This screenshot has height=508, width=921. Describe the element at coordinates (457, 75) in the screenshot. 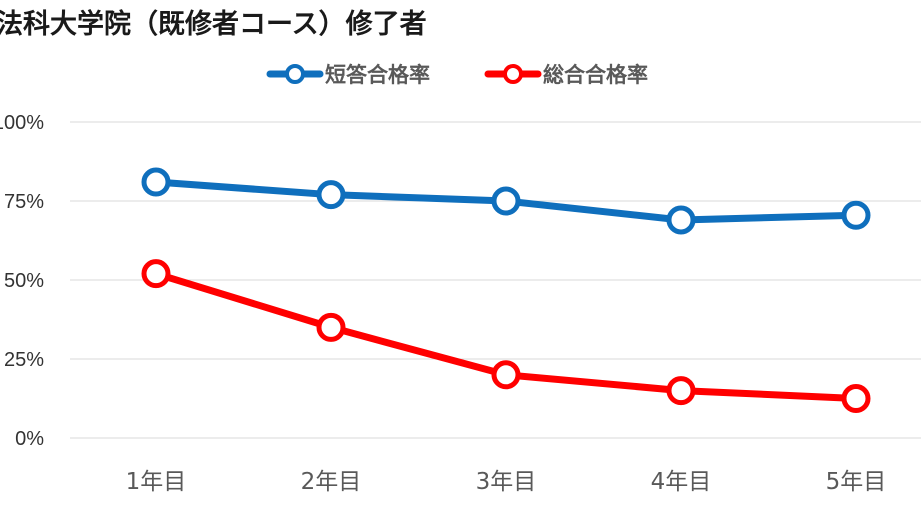

I see `legend: 短答合格率 総合合格率` at that location.